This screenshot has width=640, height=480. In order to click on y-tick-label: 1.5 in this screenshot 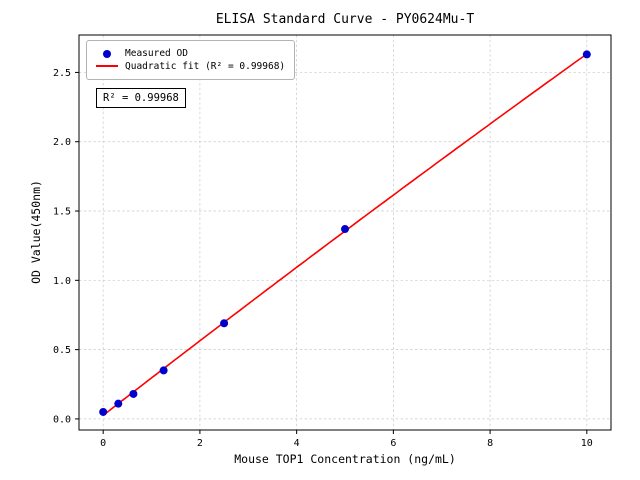, I will do `click(62, 212)`.